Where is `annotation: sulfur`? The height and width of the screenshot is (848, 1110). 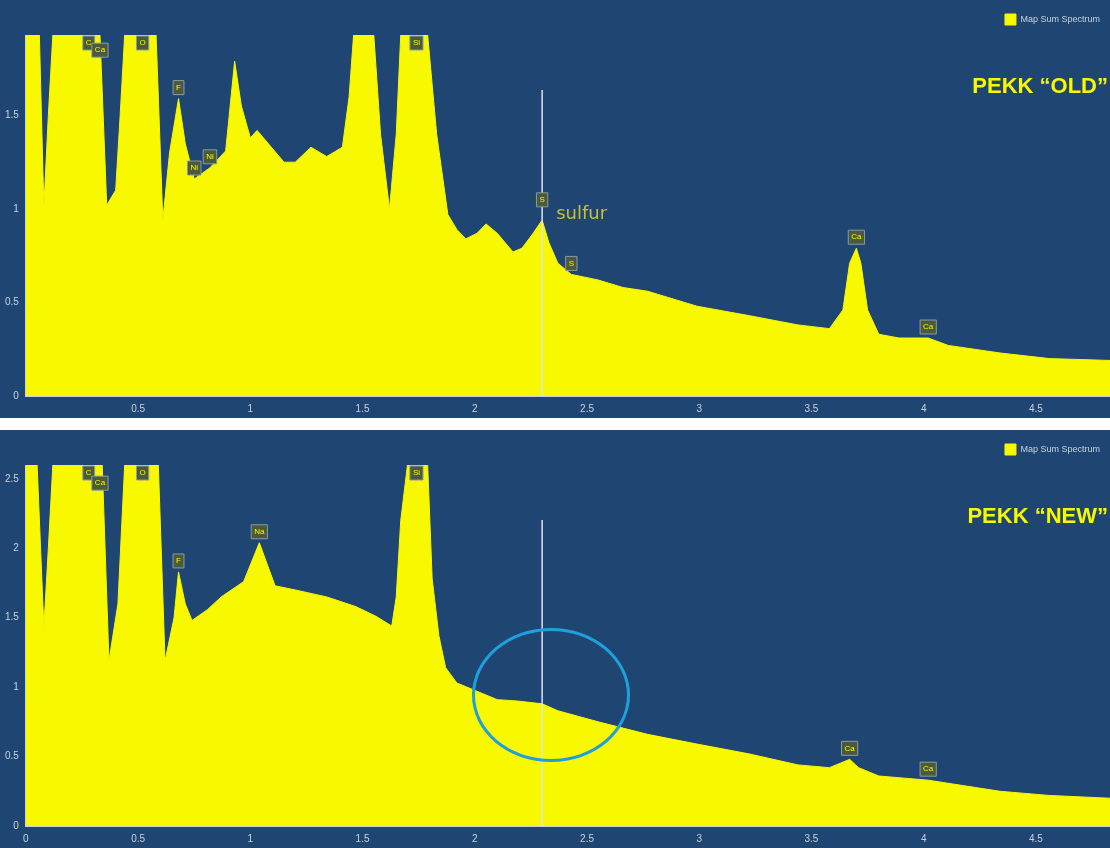
annotation: sulfur is located at coordinates (582, 212).